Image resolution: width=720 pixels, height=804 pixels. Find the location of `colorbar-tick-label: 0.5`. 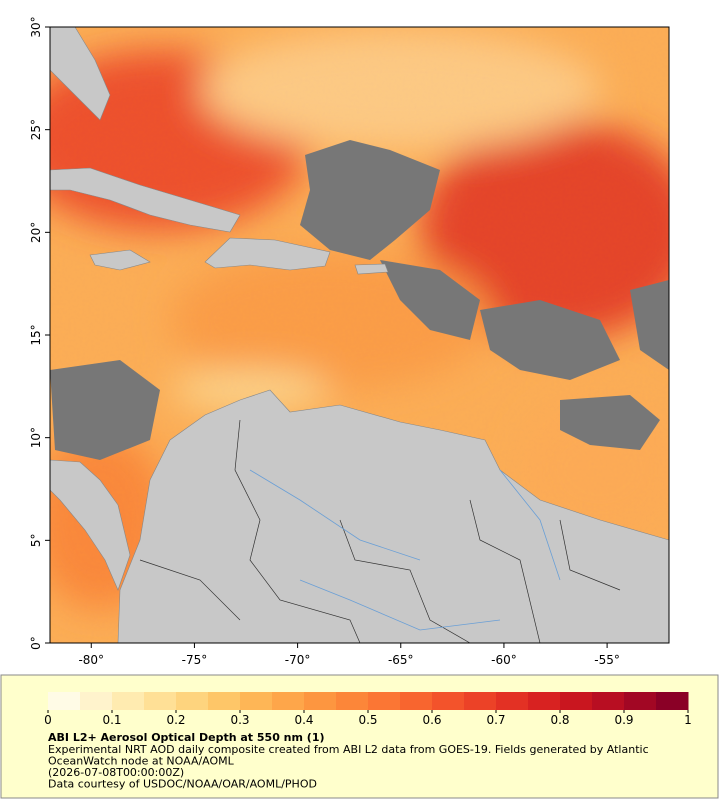

colorbar-tick-label: 0.5 is located at coordinates (367, 720).